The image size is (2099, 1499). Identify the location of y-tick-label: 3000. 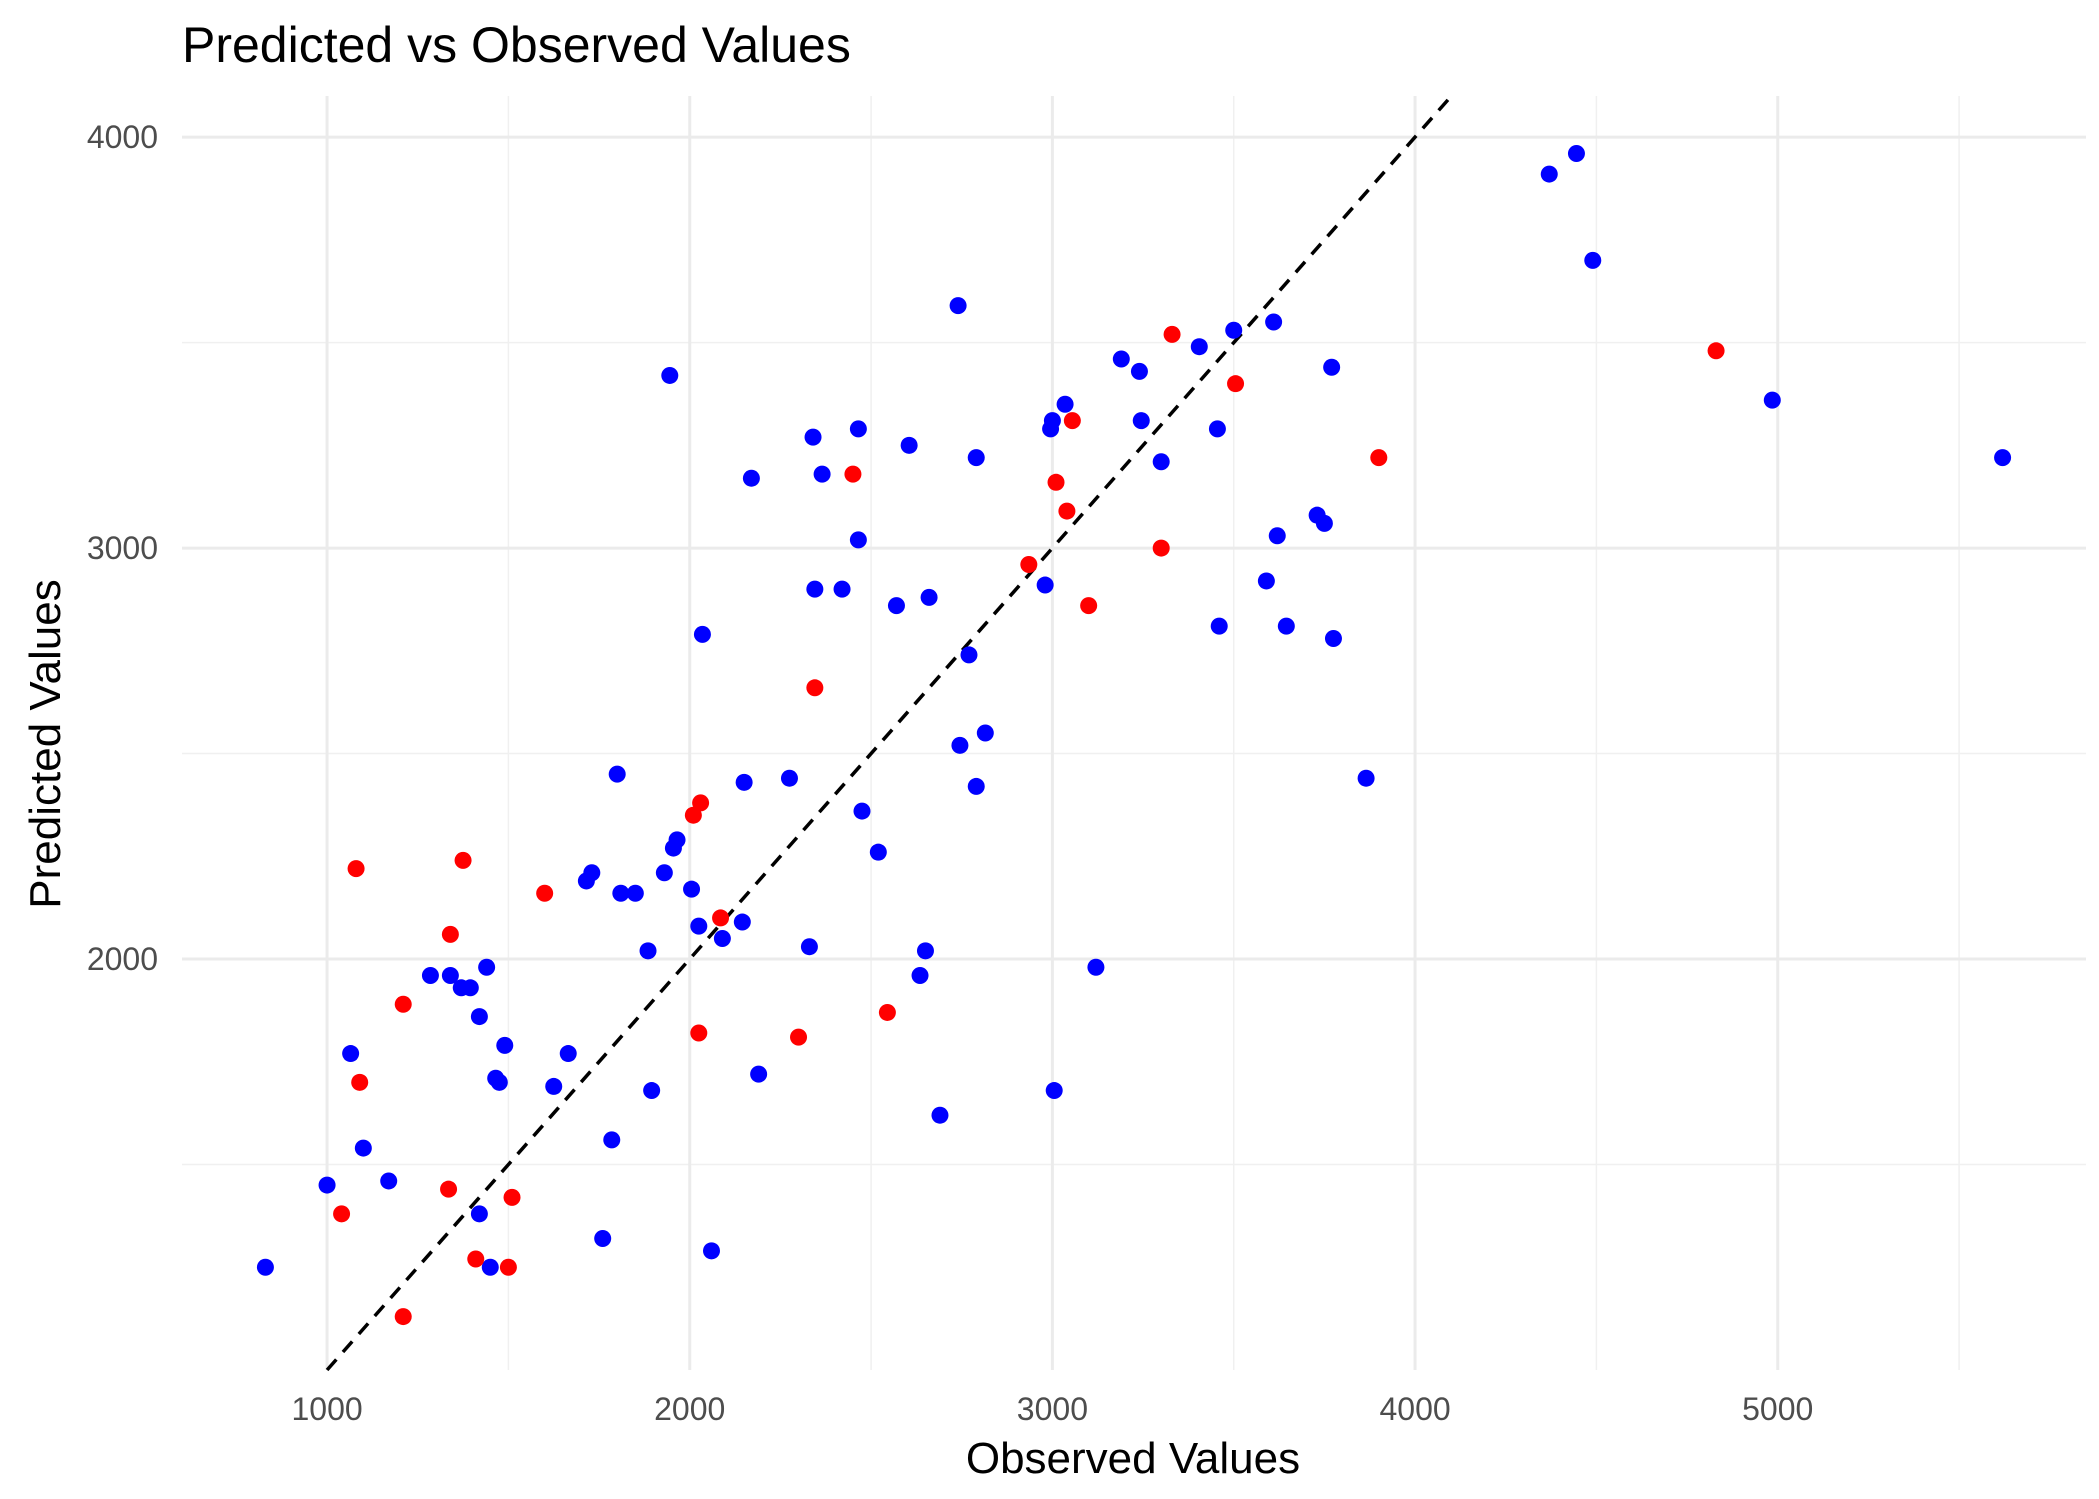
(122, 548).